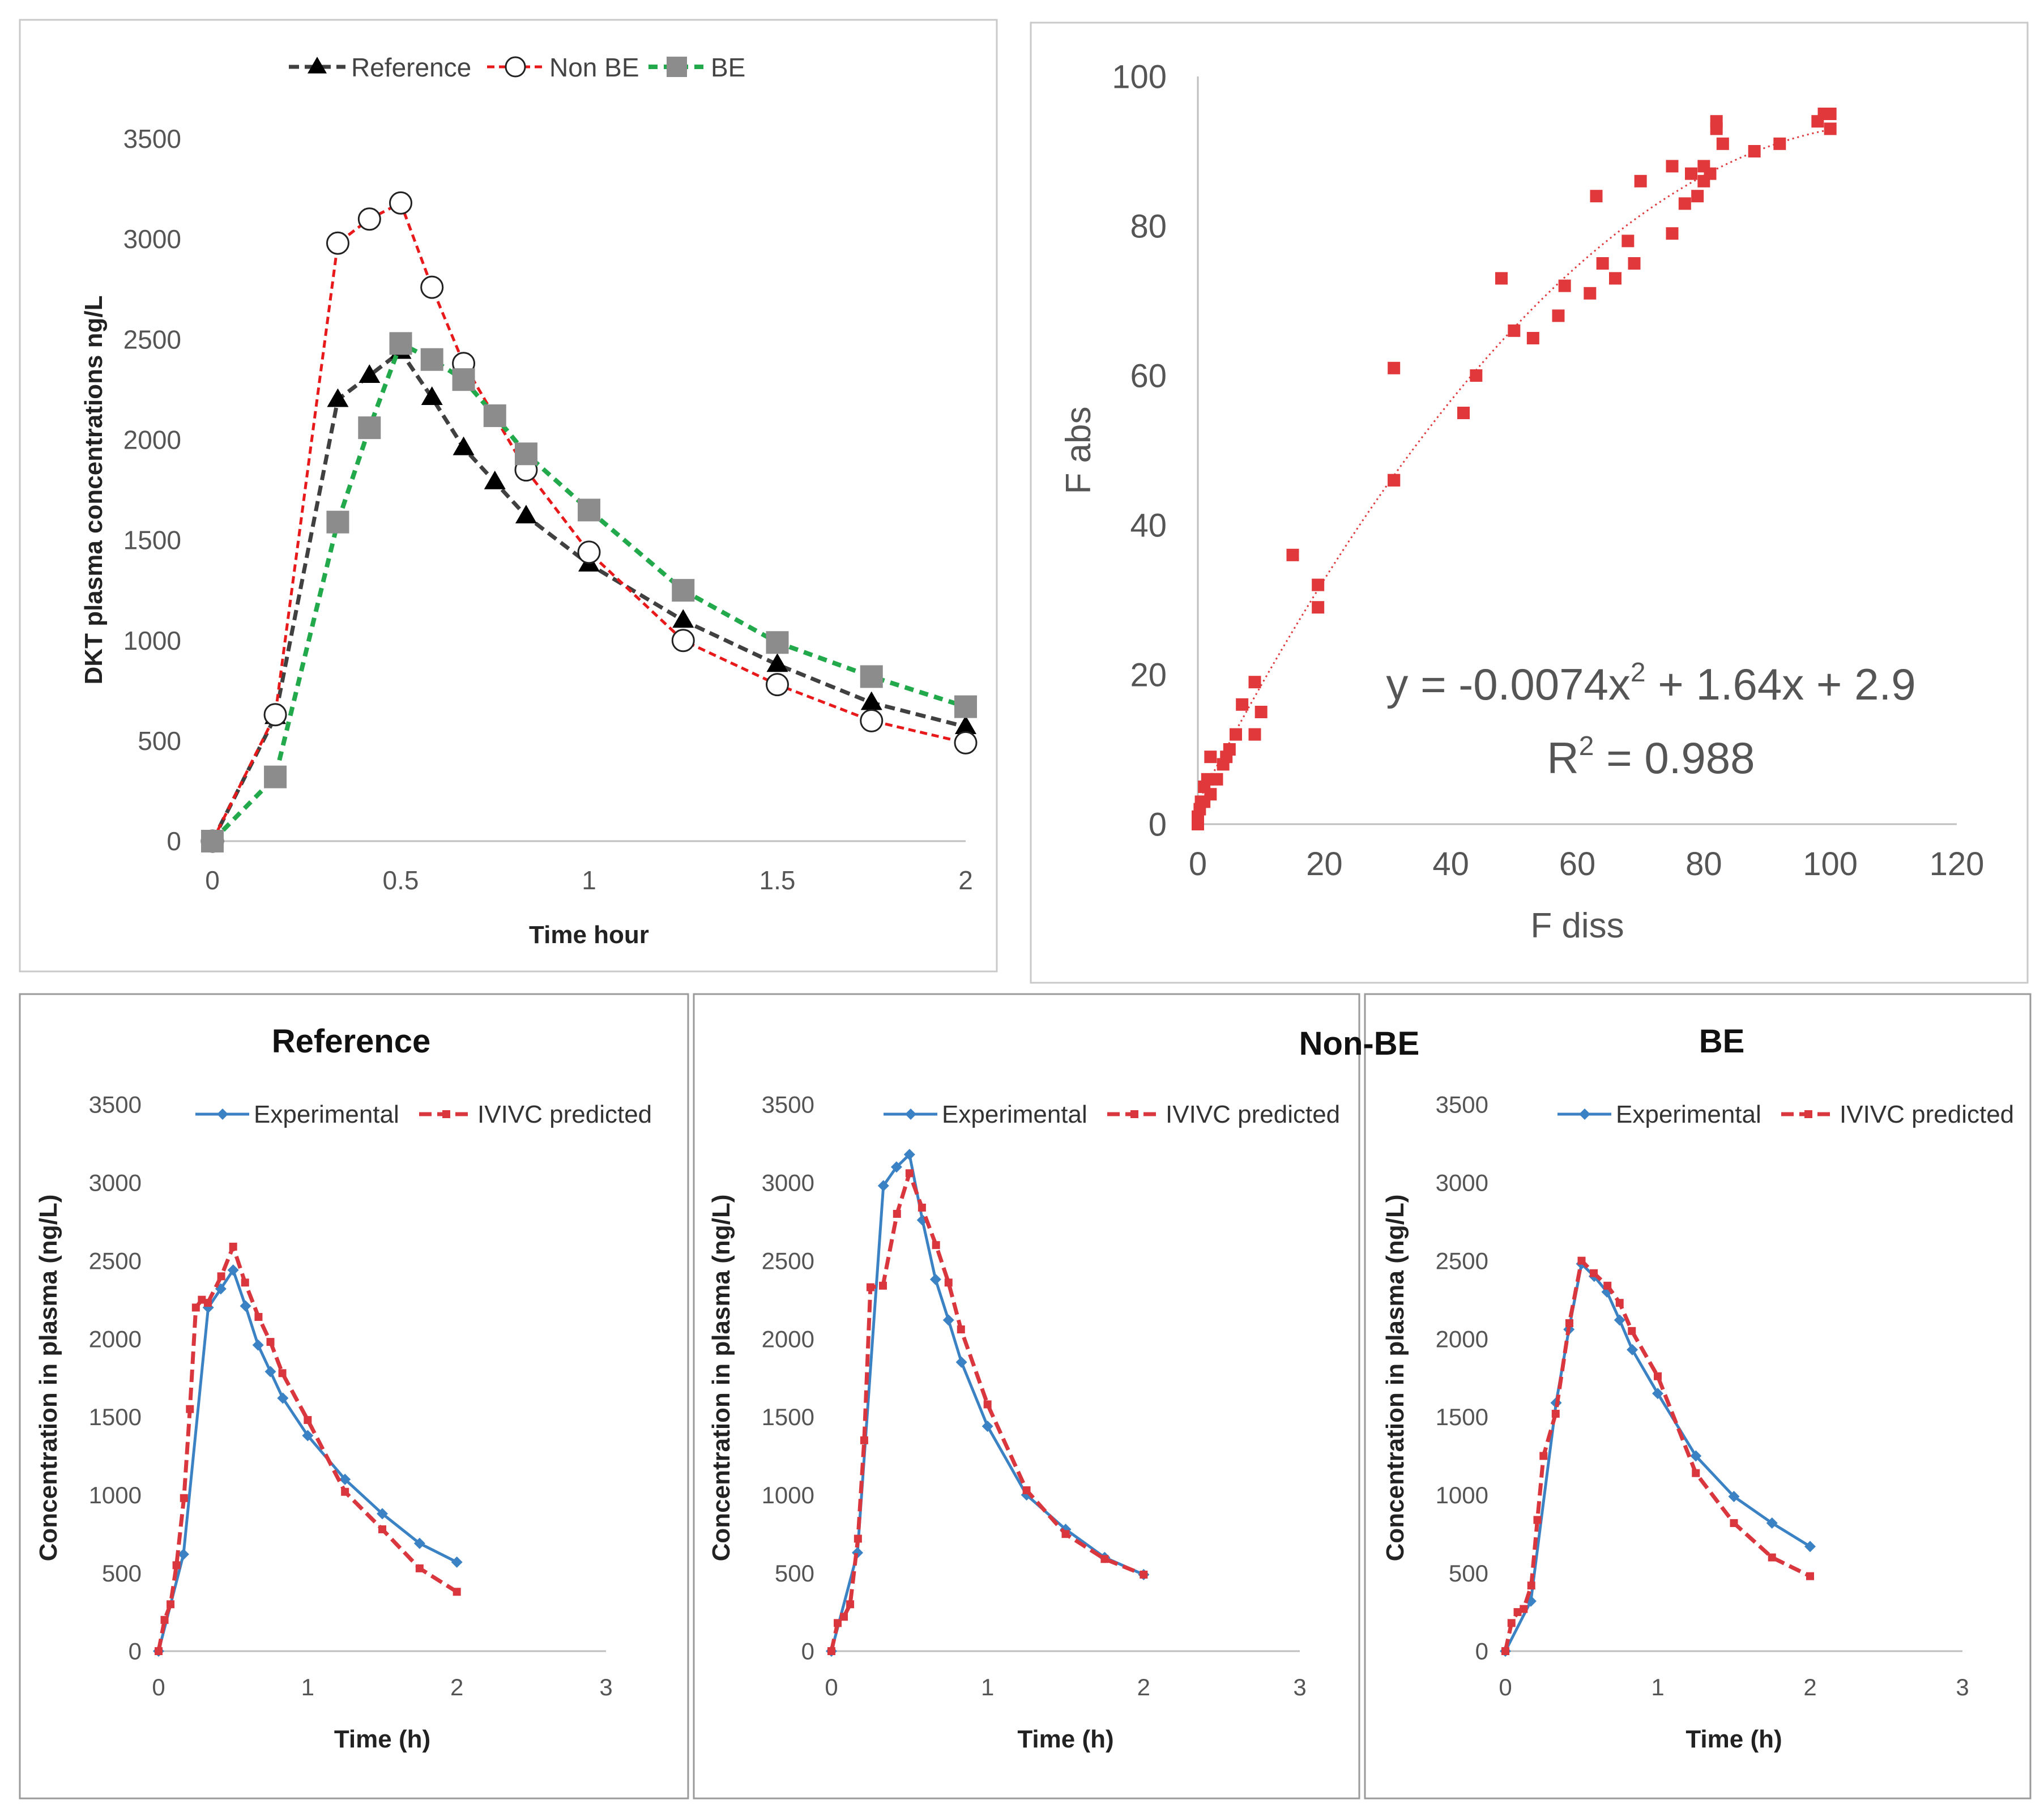  Describe the element at coordinates (115, 1417) in the screenshot. I see `y-tick-label: 1500` at that location.